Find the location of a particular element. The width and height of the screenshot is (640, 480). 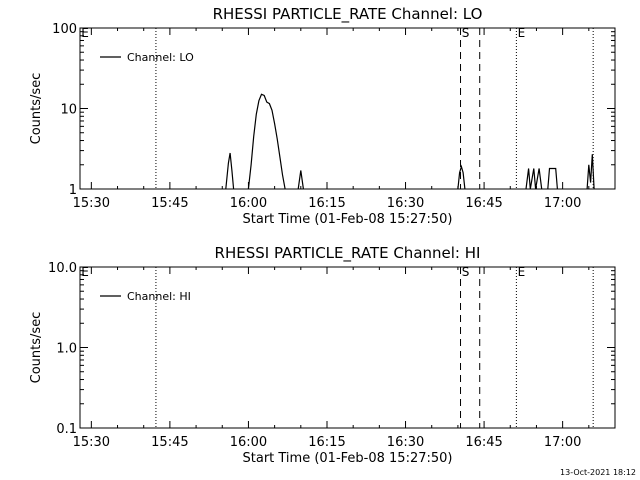

legend-entry: Channel: HI is located at coordinates (159, 296).